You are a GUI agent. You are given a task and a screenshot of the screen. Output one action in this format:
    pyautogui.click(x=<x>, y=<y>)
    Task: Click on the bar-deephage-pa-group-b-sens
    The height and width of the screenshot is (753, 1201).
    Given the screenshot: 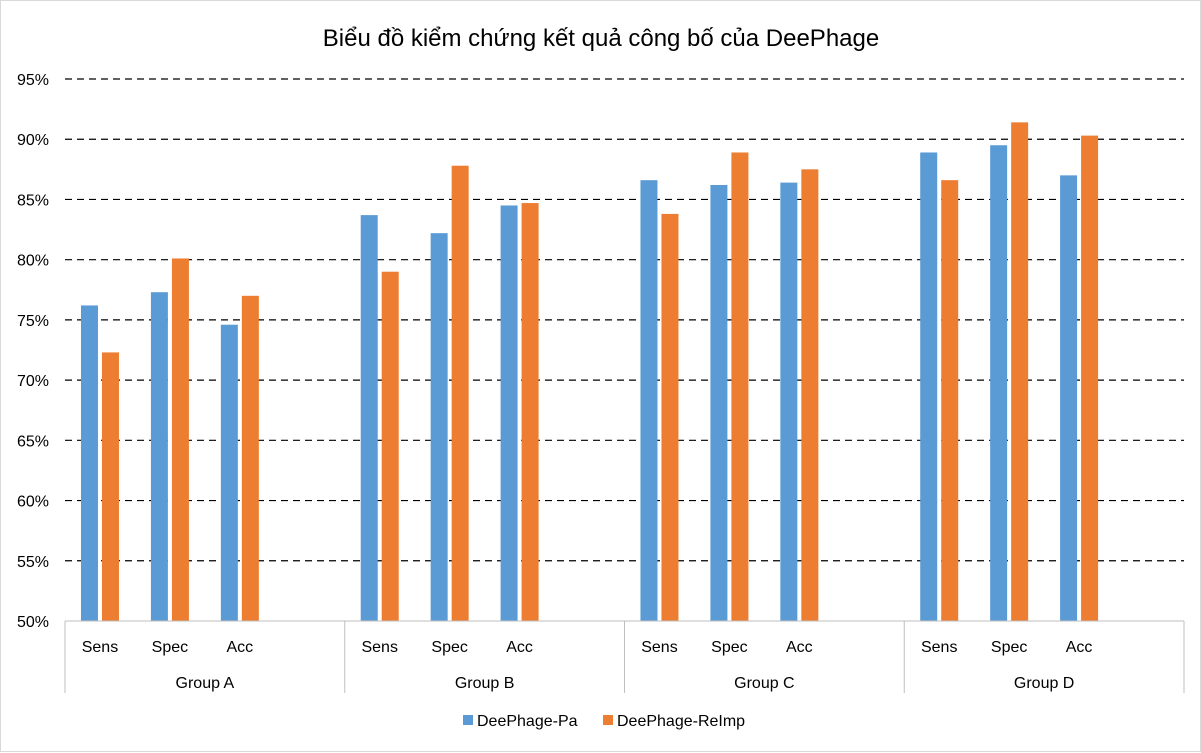 What is the action you would take?
    pyautogui.click(x=369, y=418)
    